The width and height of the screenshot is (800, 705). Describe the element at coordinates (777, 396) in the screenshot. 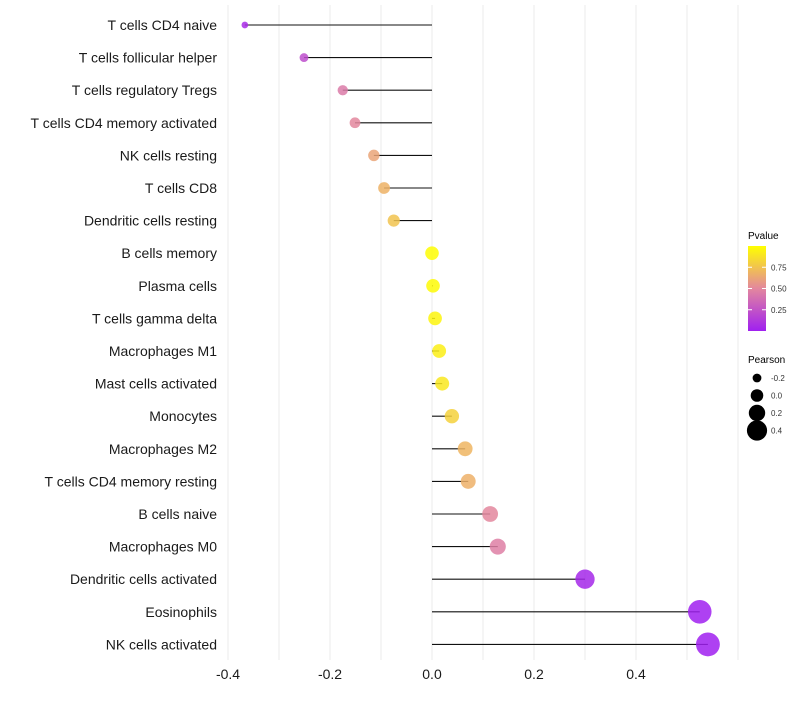

I see `size-legend-label: 0.0` at that location.